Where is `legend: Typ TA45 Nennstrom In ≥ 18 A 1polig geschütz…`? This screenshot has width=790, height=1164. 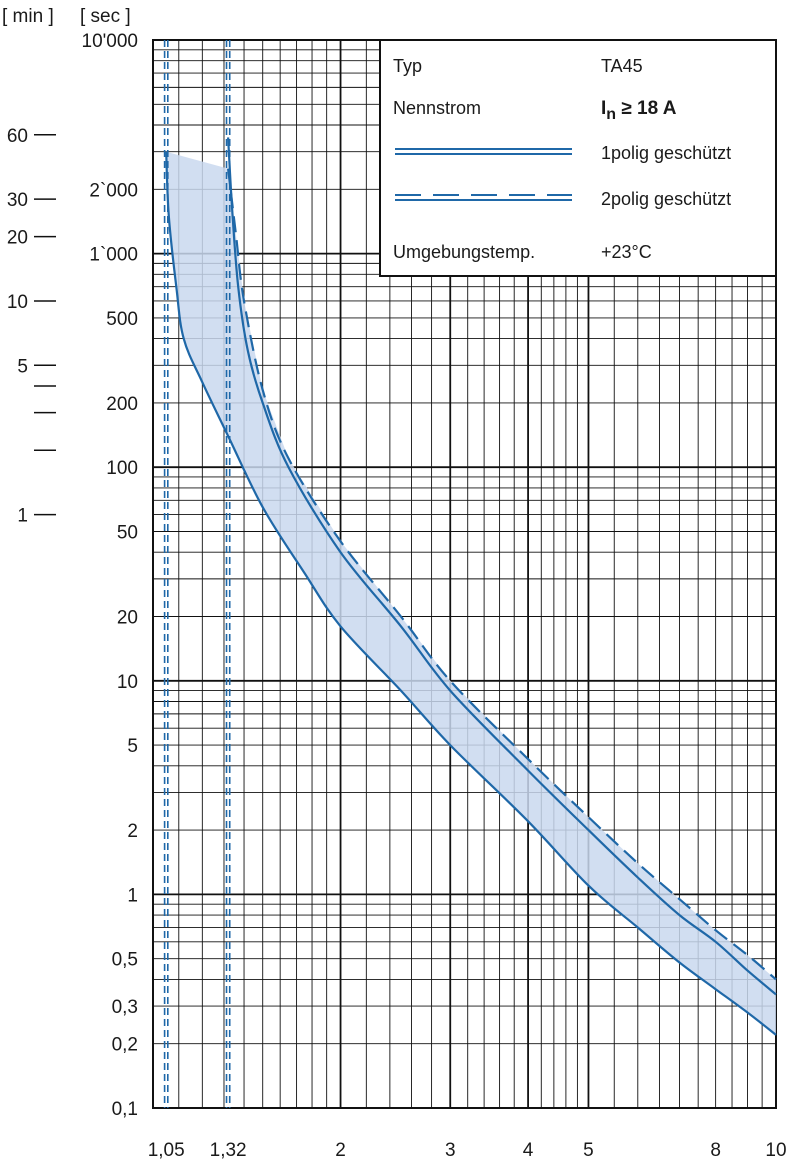
legend: Typ TA45 Nennstrom In ≥ 18 A 1polig geschütz… is located at coordinates (578, 158).